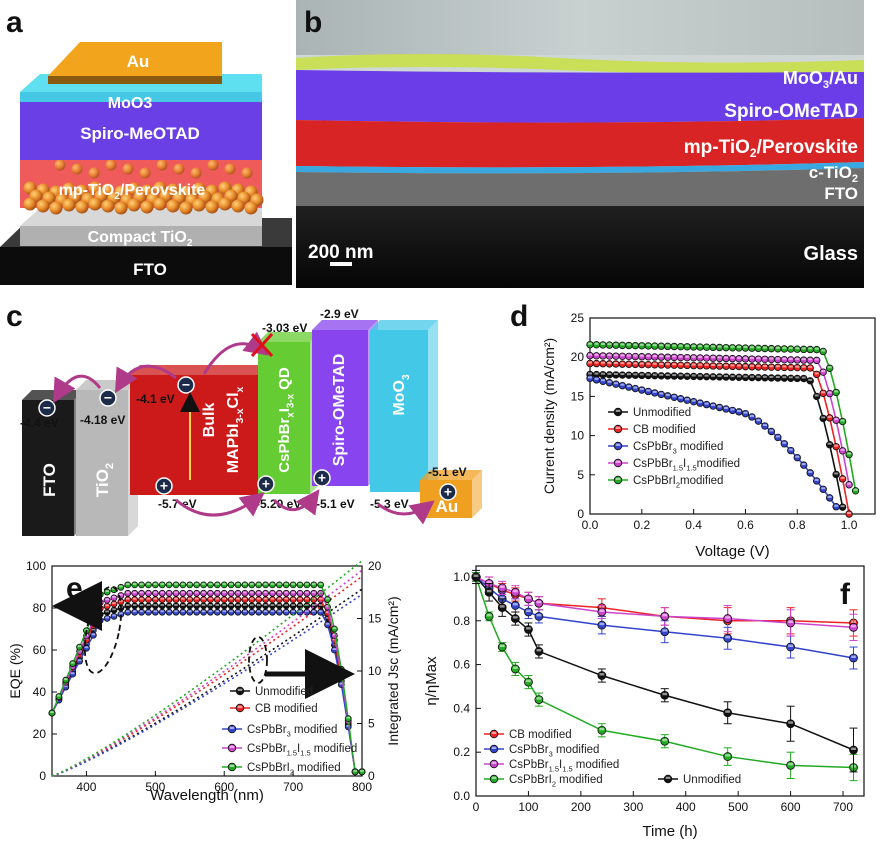 The width and height of the screenshot is (883, 856). What do you see at coordinates (713, 346) in the screenshot?
I see `jv-series-4-point-19-hl` at bounding box center [713, 346].